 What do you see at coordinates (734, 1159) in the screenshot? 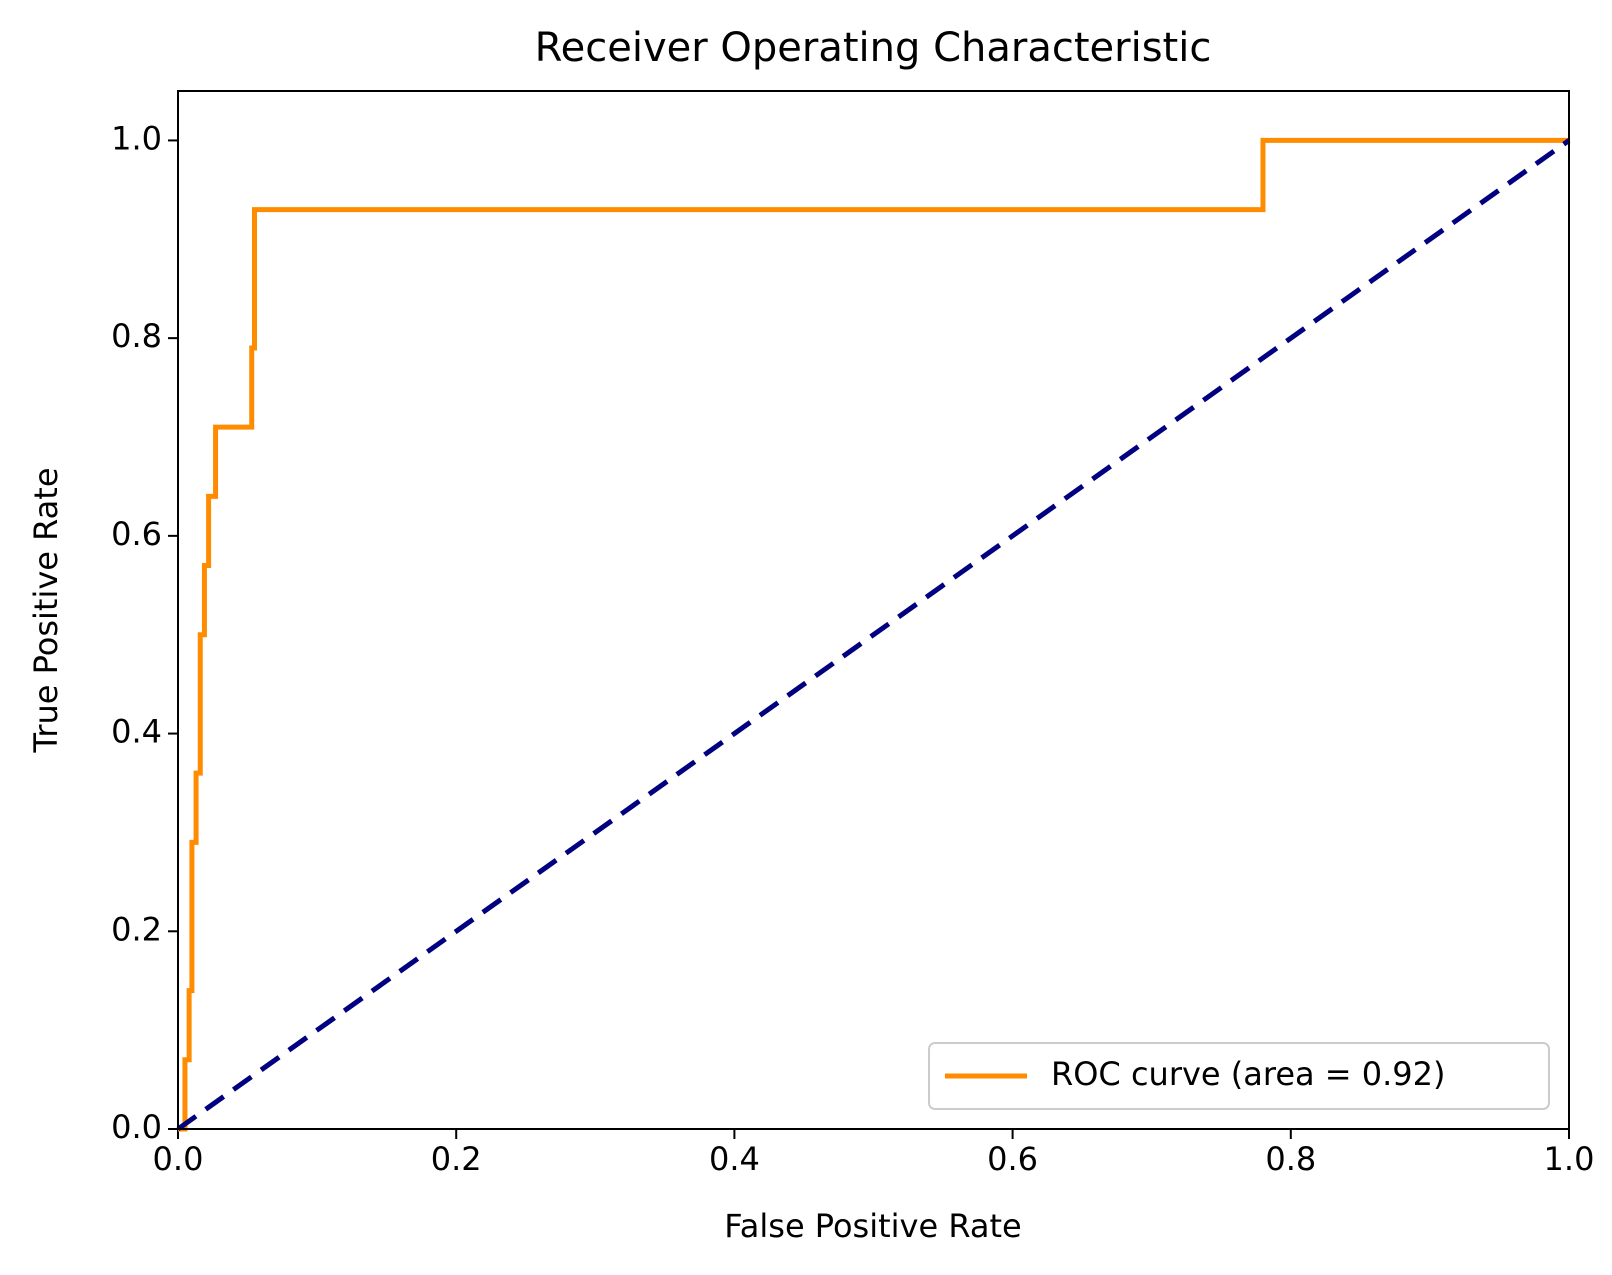
I see `x-tick-label: 0.4` at bounding box center [734, 1159].